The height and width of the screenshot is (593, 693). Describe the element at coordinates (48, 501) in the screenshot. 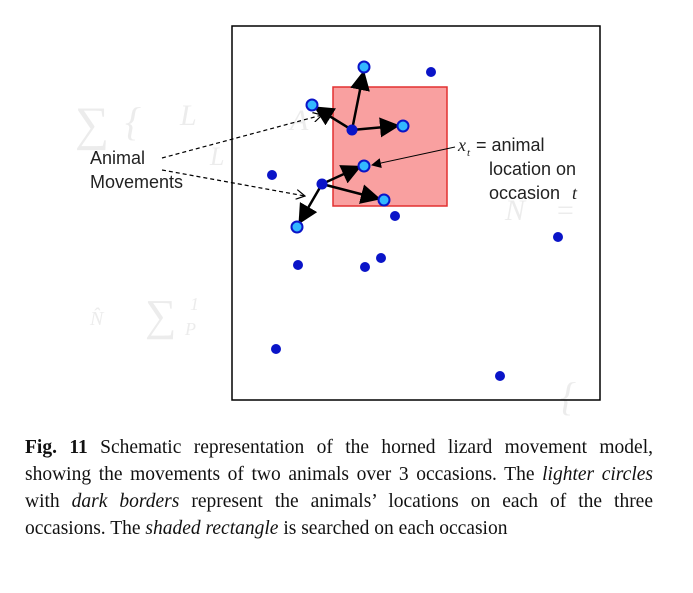

I see `caption-text: with` at that location.